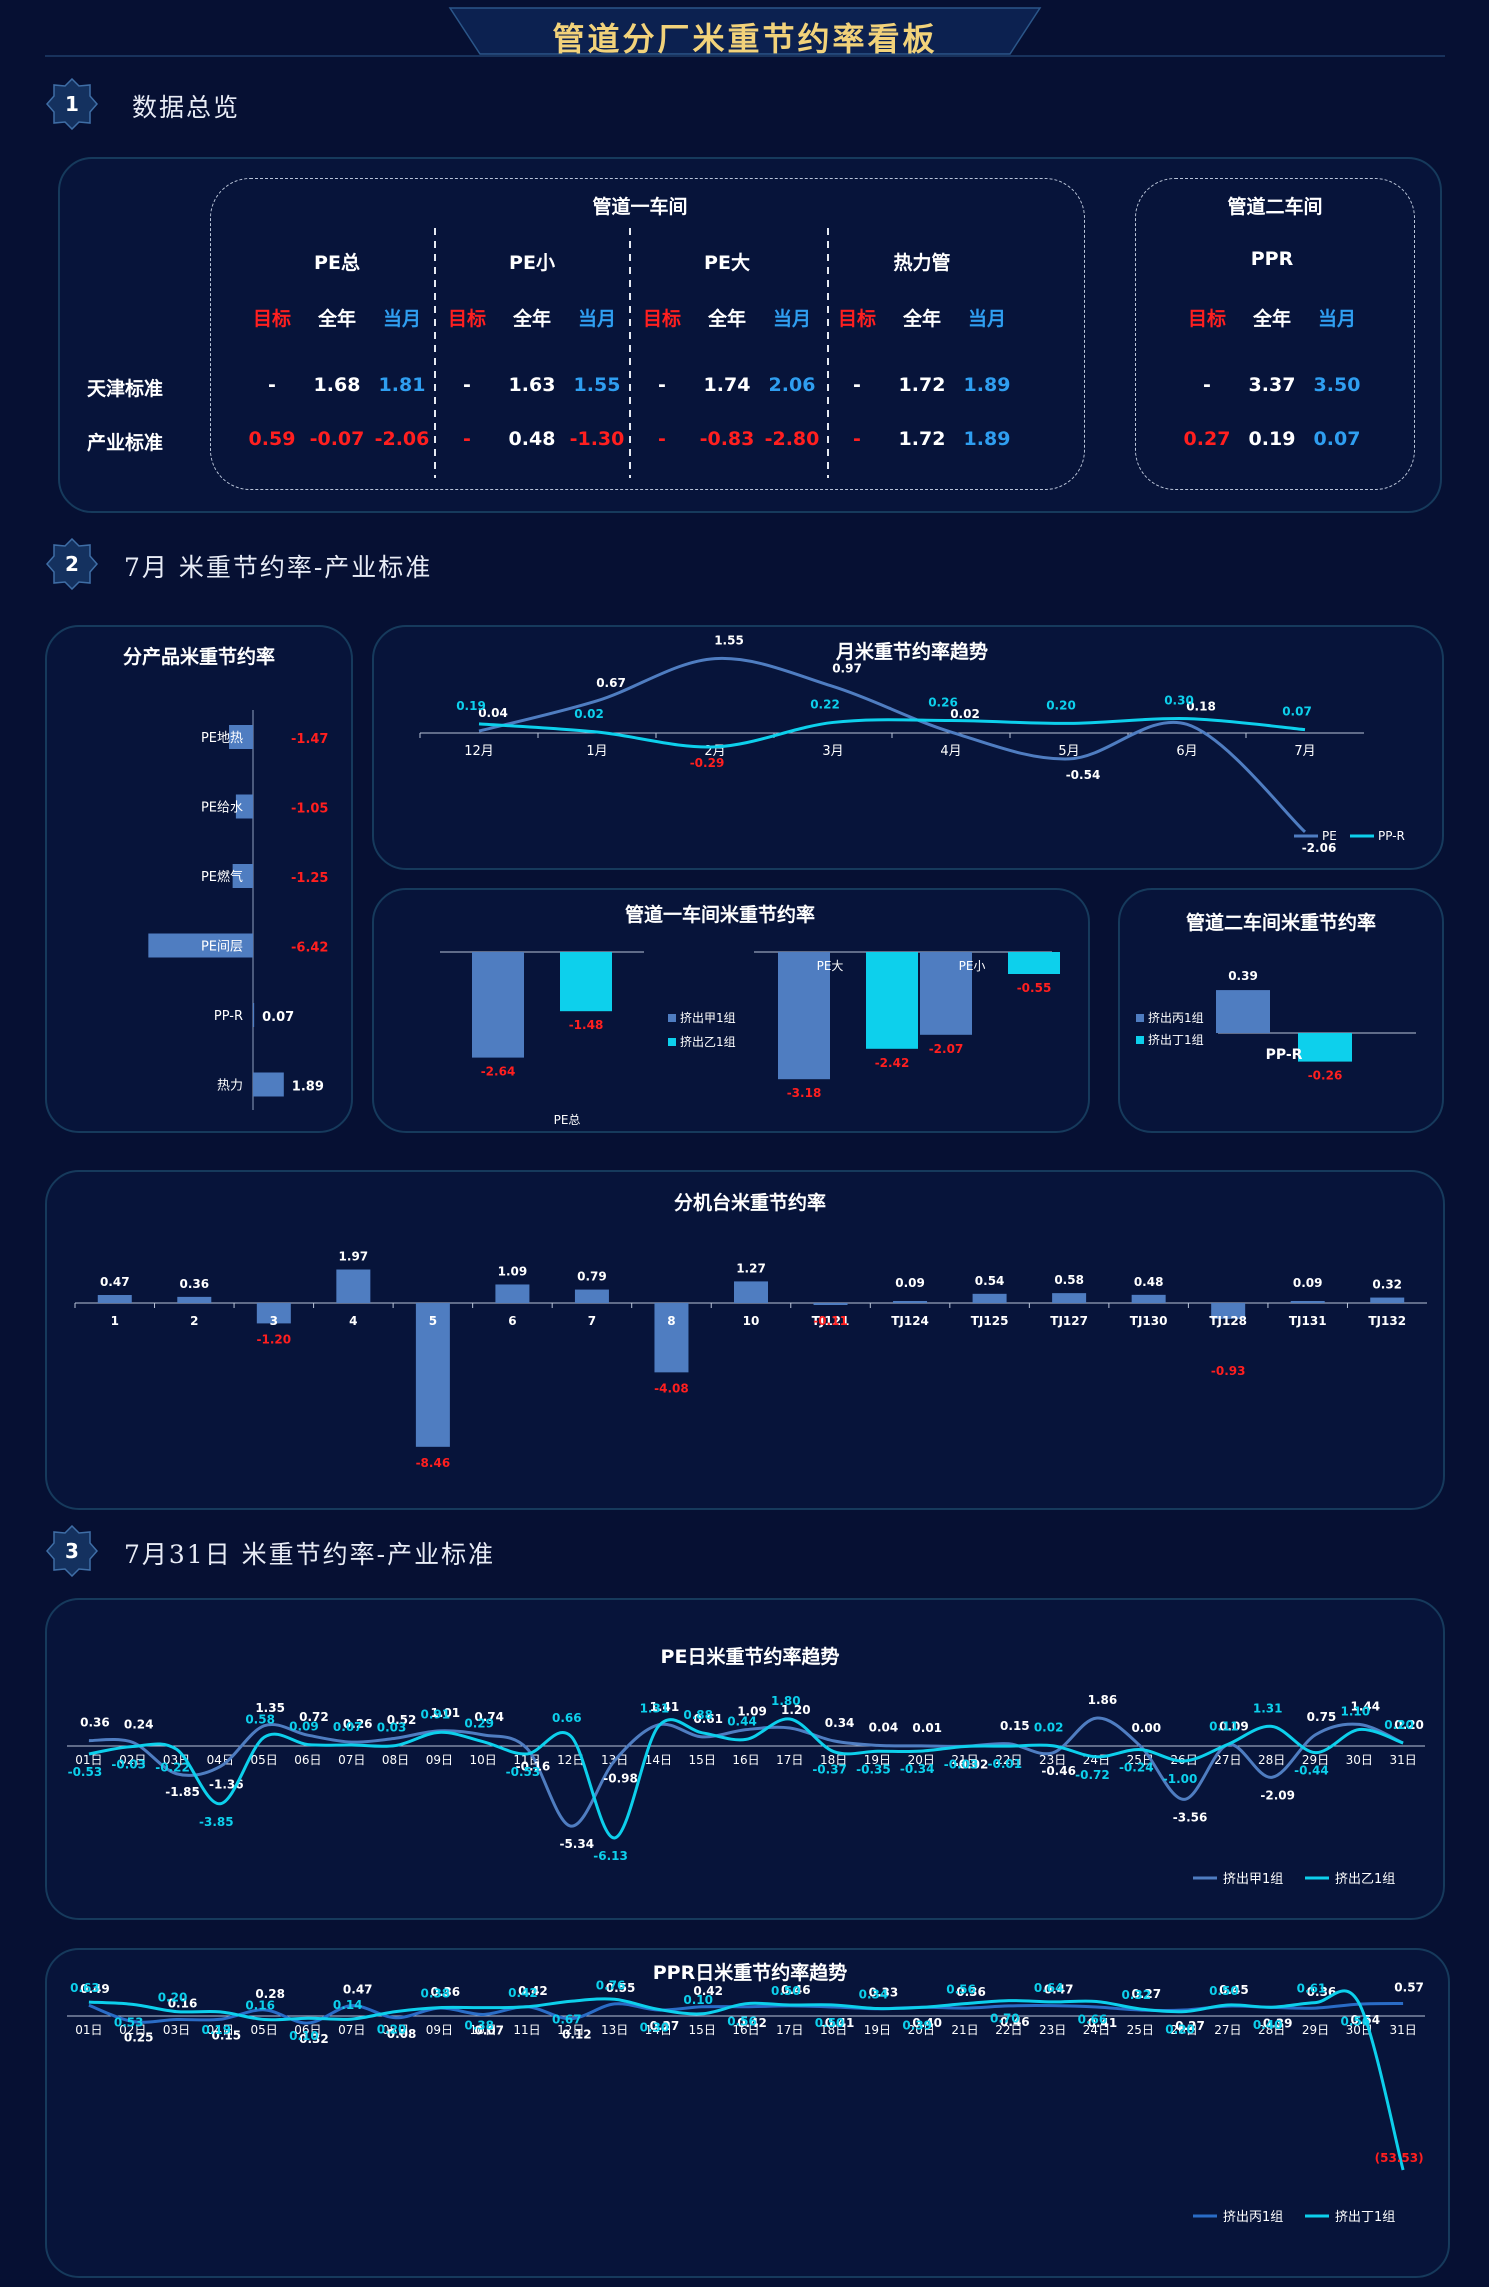  Describe the element at coordinates (353, 1321) in the screenshot. I see `x-tick-label: 4` at that location.